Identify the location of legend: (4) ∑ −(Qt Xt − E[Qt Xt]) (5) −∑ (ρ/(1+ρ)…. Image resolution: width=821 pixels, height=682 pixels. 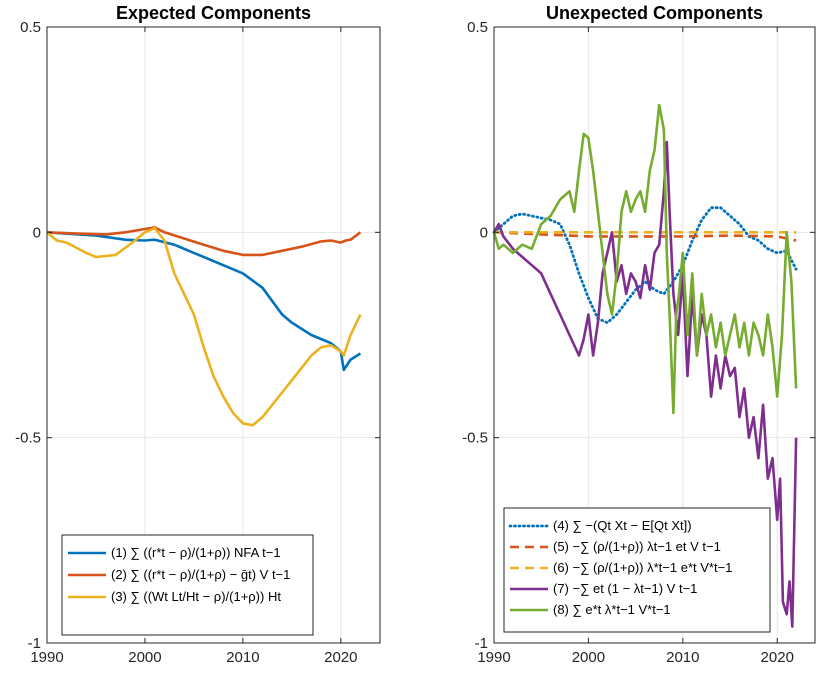
(637, 570).